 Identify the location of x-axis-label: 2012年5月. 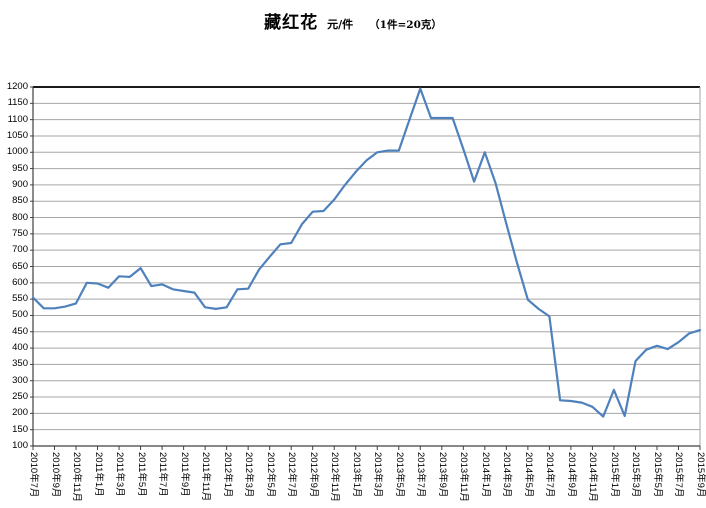
(270, 475).